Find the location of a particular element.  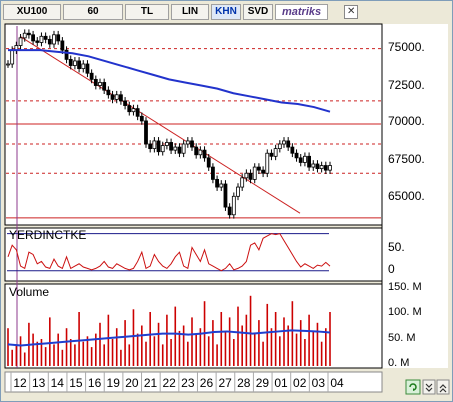

chart-type-button: KHN is located at coordinates (226, 12).